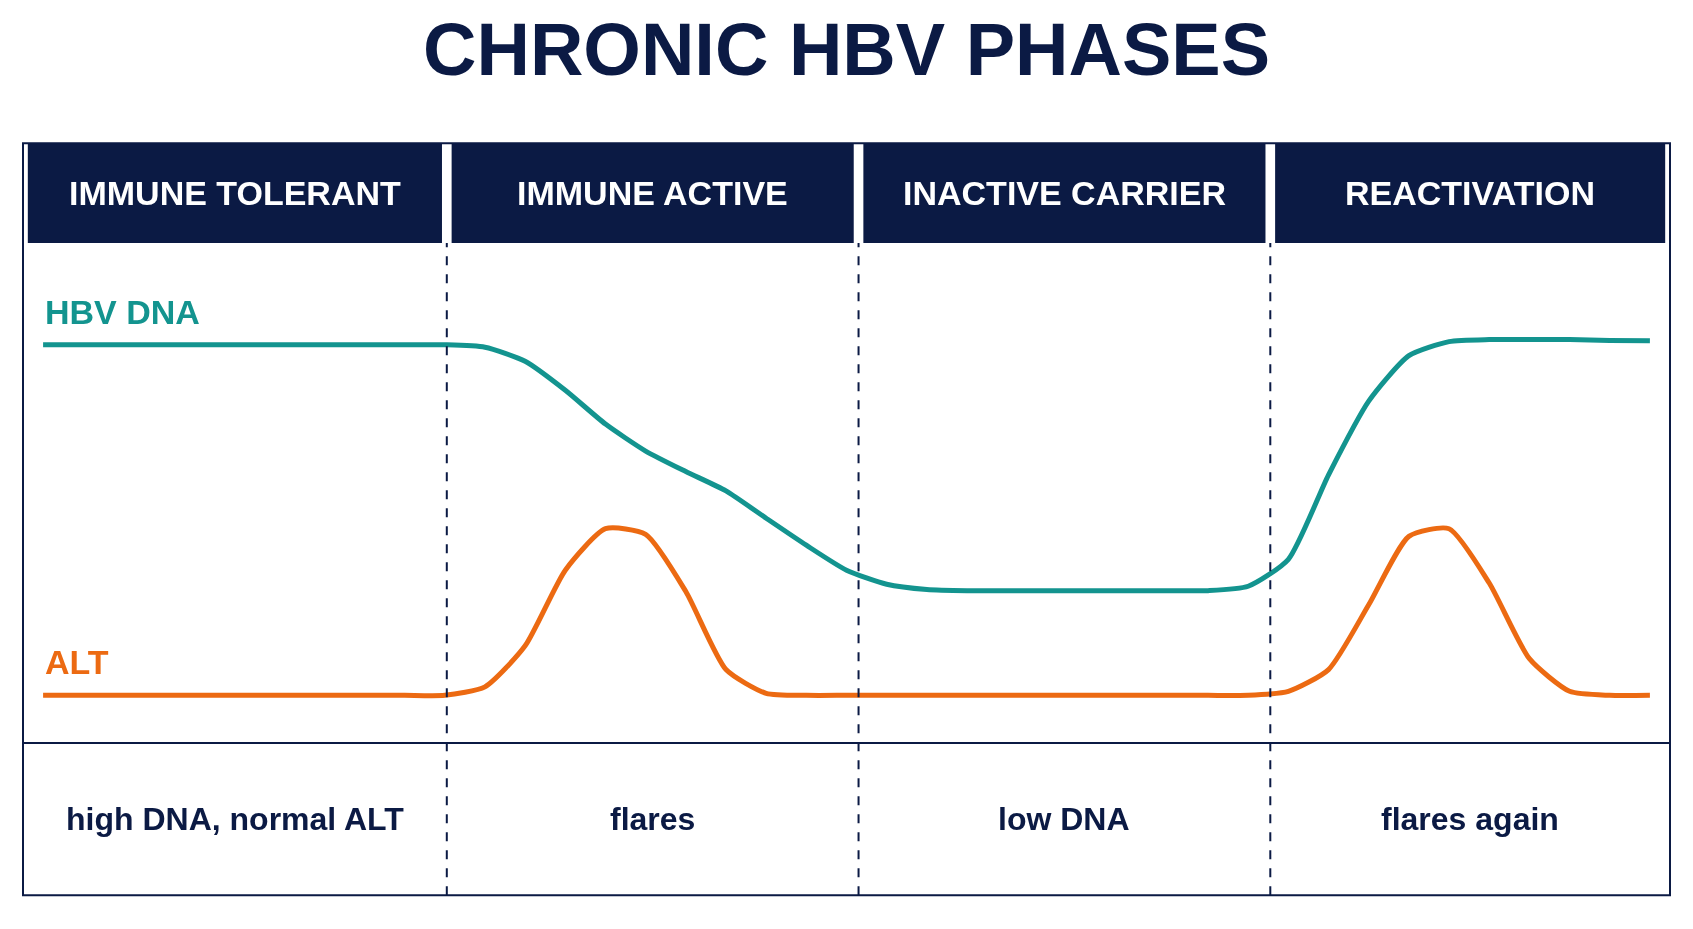  What do you see at coordinates (653, 819) in the screenshot?
I see `text: flares` at bounding box center [653, 819].